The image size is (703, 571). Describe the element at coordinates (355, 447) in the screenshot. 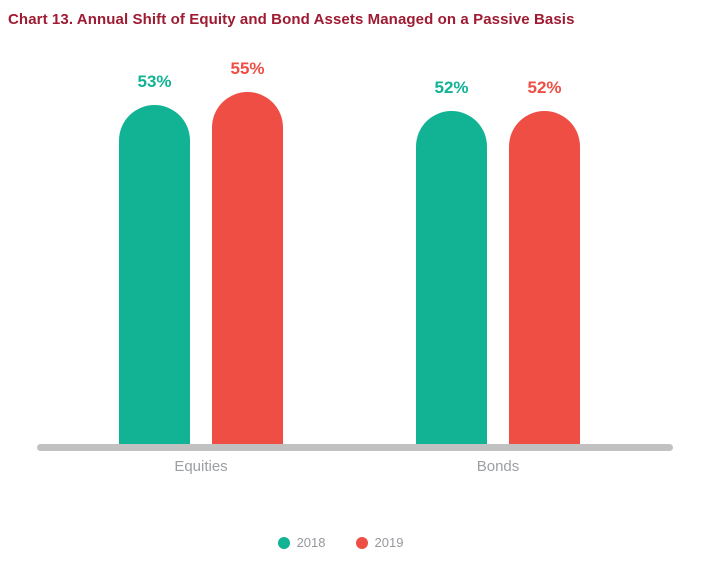

I see `x-axis-baseline` at that location.